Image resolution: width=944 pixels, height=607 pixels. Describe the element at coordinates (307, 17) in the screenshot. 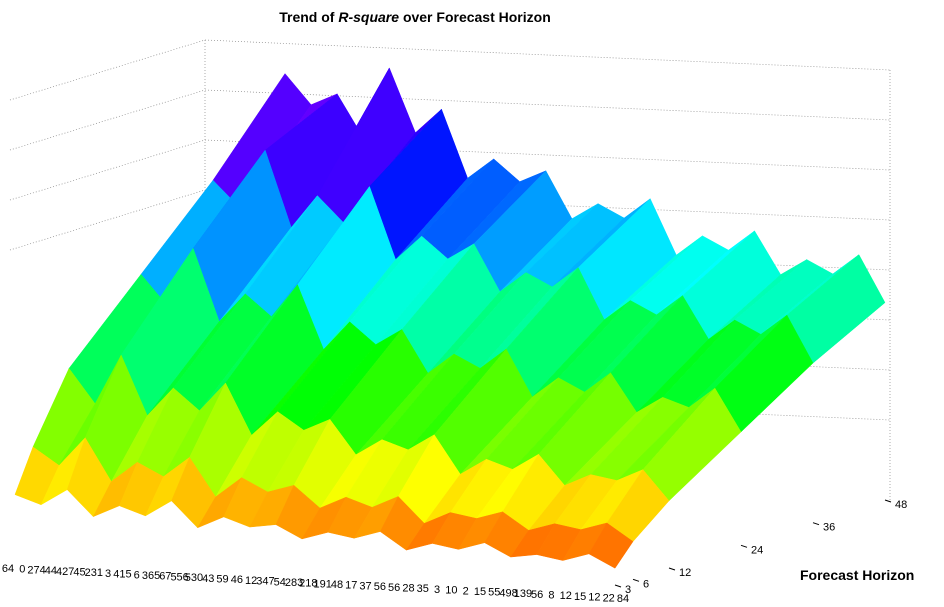

I see `title-prefix: Trend of` at that location.